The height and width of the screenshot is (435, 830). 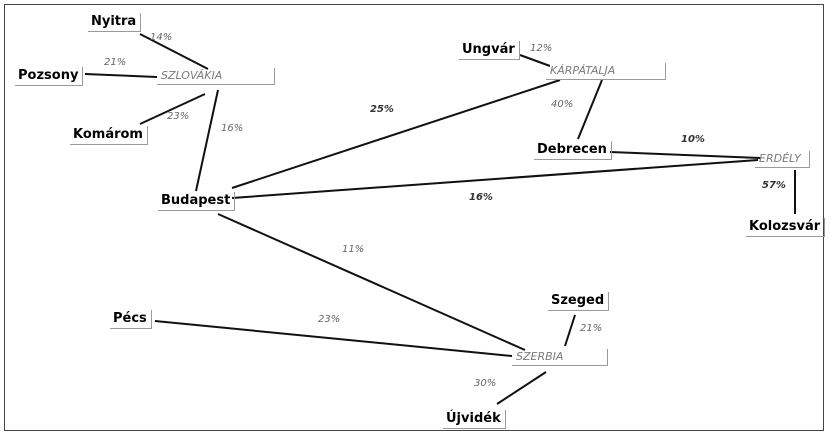 What do you see at coordinates (782, 159) in the screenshot?
I see `node-erdely: ERDÉLY` at bounding box center [782, 159].